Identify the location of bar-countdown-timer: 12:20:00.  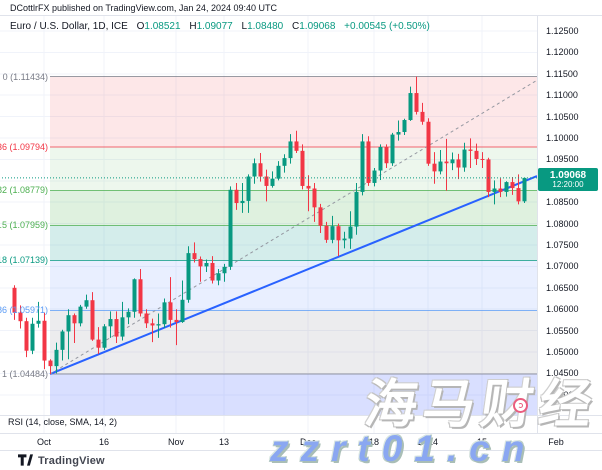
(568, 184).